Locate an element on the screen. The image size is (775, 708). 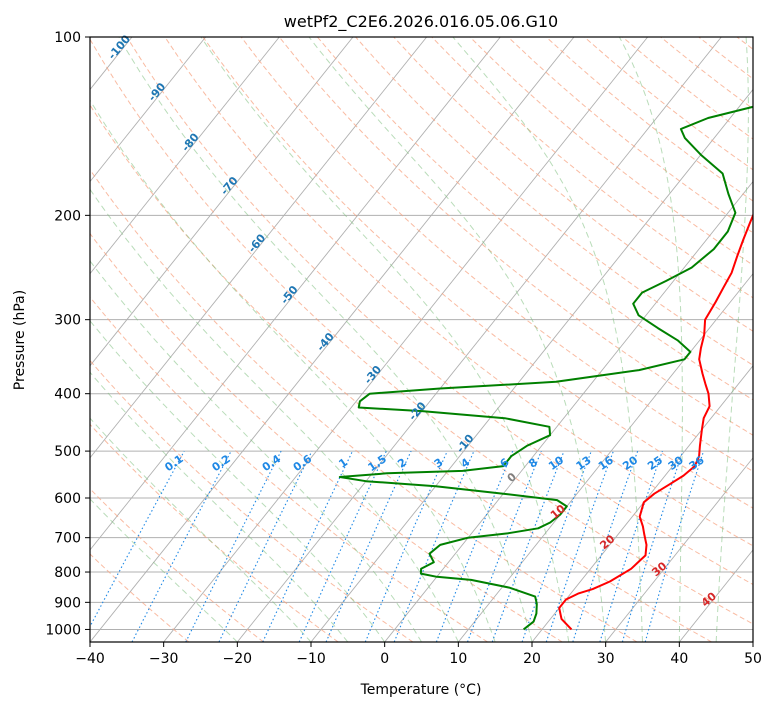
x-tick-label: 10 is located at coordinates (458, 659).